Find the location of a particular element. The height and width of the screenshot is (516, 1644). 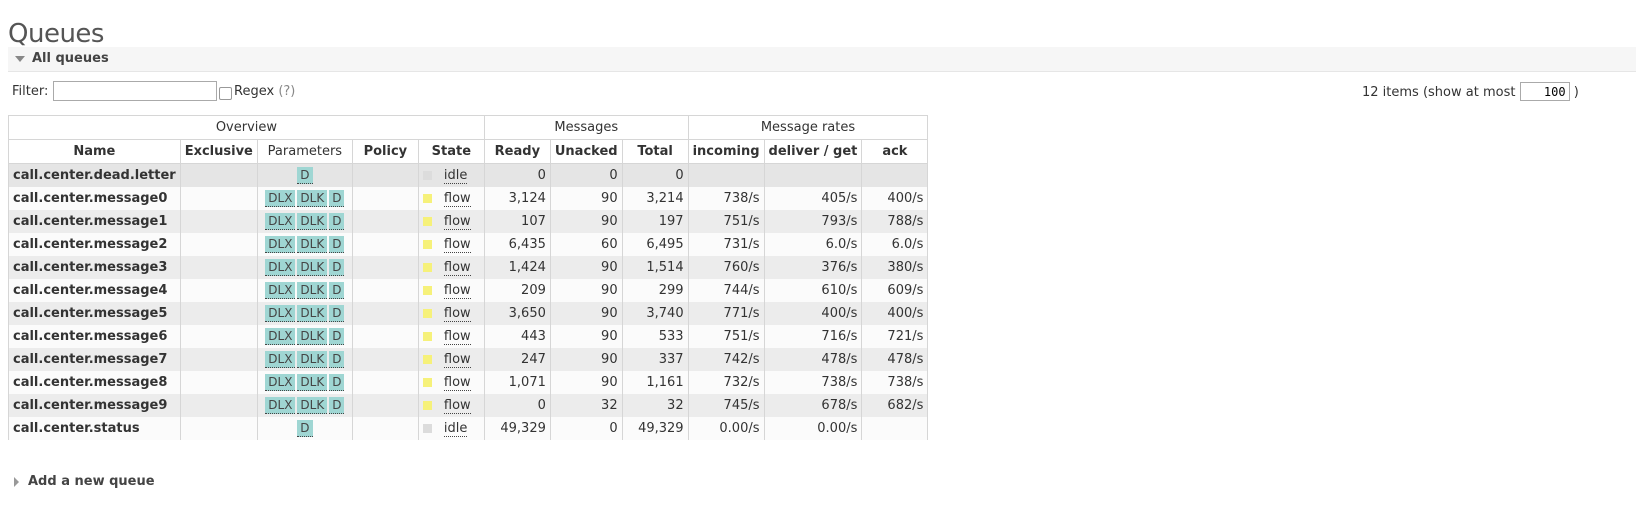

deliver-get-rate: 478/s is located at coordinates (813, 359).